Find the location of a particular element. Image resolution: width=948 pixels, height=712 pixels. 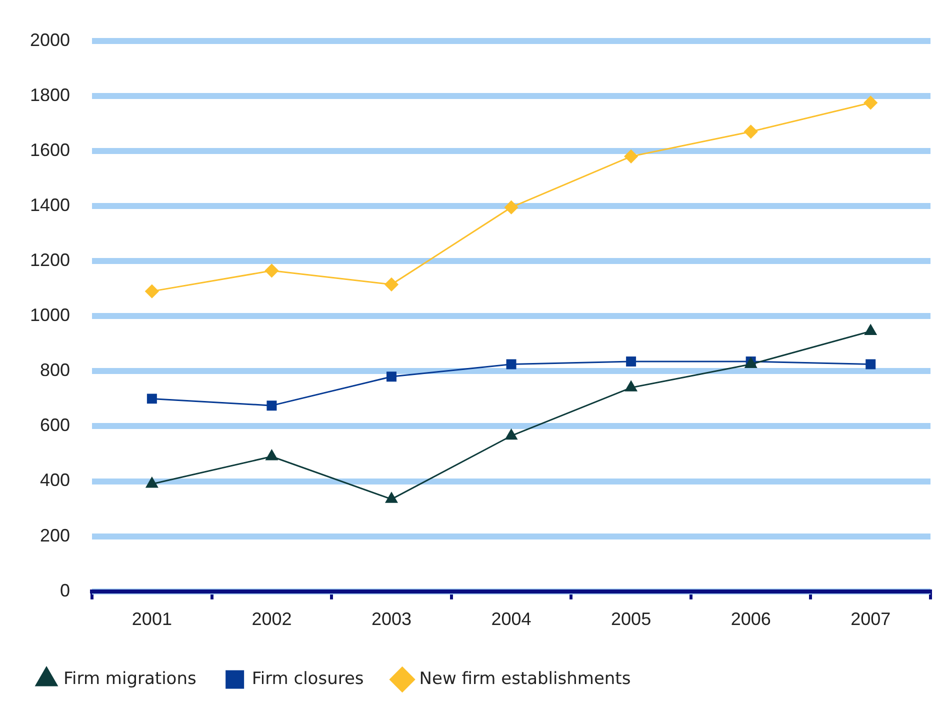

y-tick-label: 1600 is located at coordinates (50, 150).